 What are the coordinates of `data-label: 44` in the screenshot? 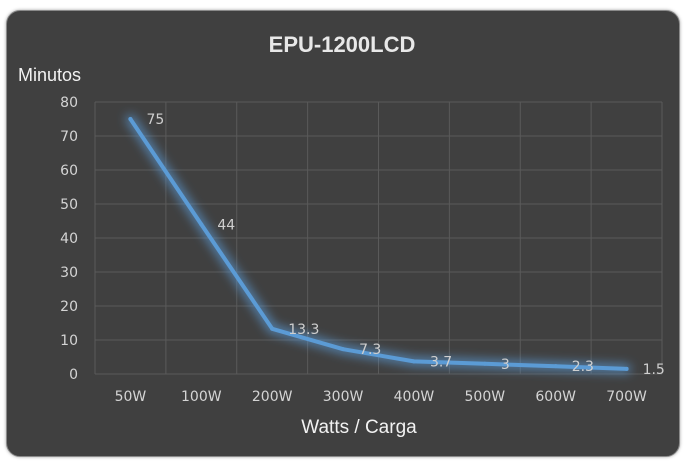 It's located at (226, 225).